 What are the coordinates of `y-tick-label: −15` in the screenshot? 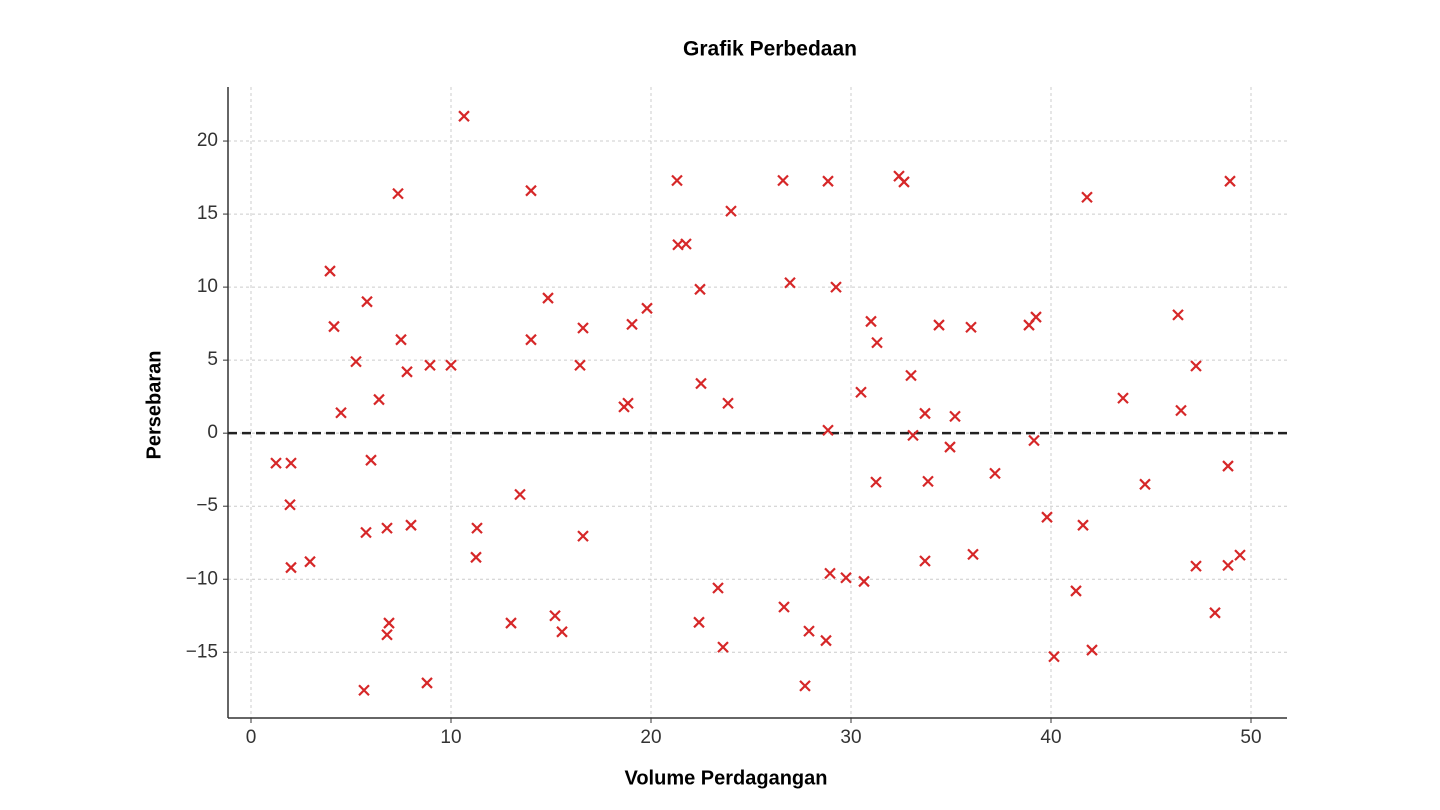 It's located at (202, 651).